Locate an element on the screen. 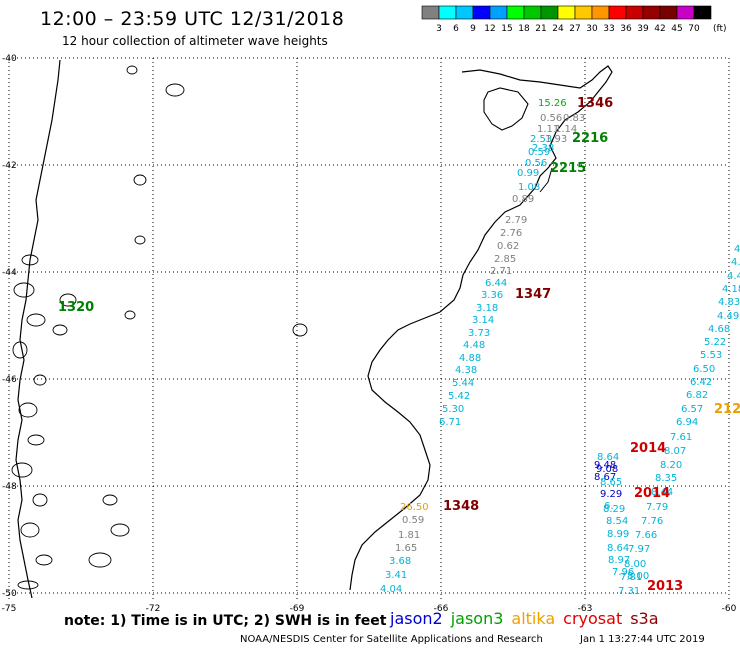 This screenshot has height=650, width=740. wave-height-value: 9.29 is located at coordinates (611, 494).